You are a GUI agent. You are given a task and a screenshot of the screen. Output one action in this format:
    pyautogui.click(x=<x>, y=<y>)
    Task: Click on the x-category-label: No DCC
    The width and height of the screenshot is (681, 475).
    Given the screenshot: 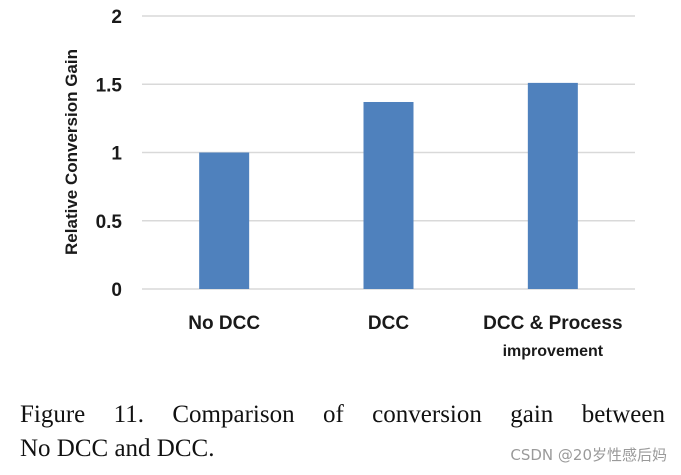 What is the action you would take?
    pyautogui.click(x=224, y=323)
    